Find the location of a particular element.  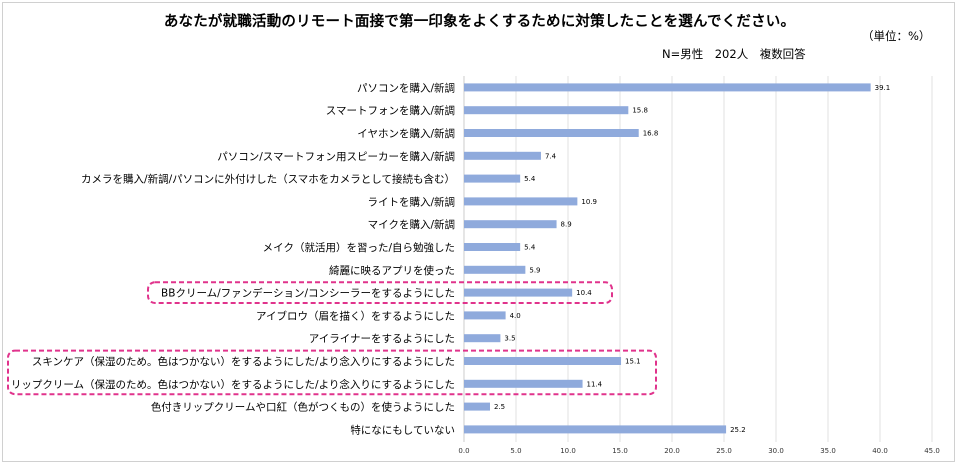

x-tick-label: 5.0 is located at coordinates (515, 451).